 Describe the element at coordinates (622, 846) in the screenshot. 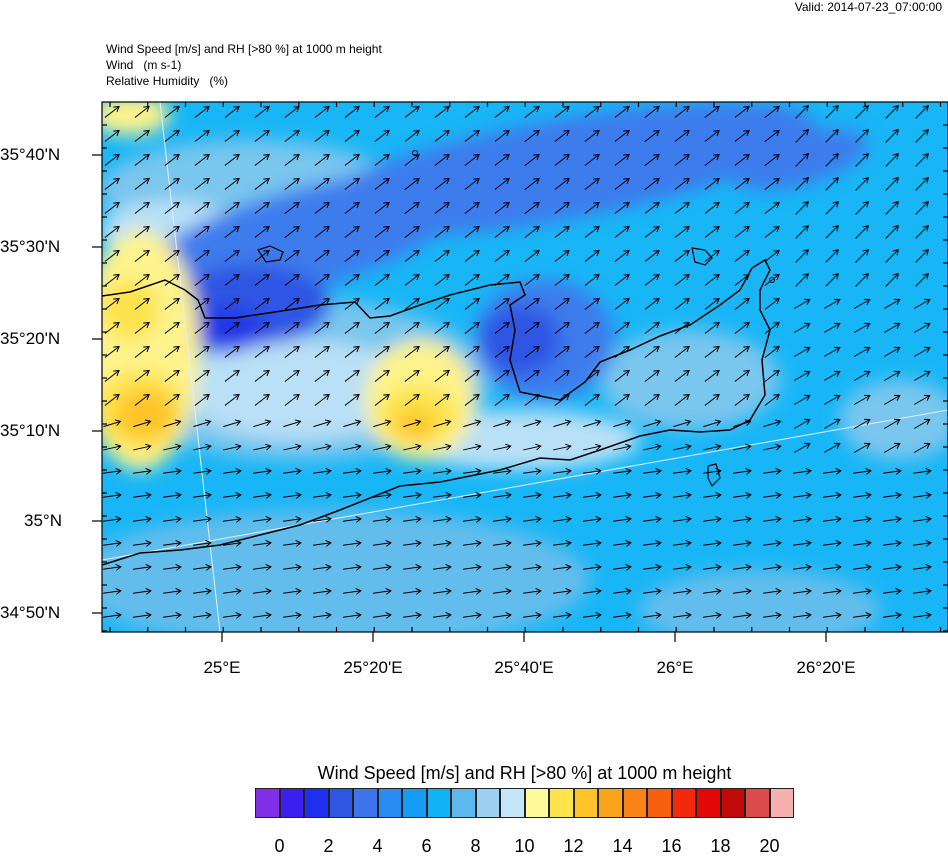

I see `colorbar-tick-label: 14` at that location.